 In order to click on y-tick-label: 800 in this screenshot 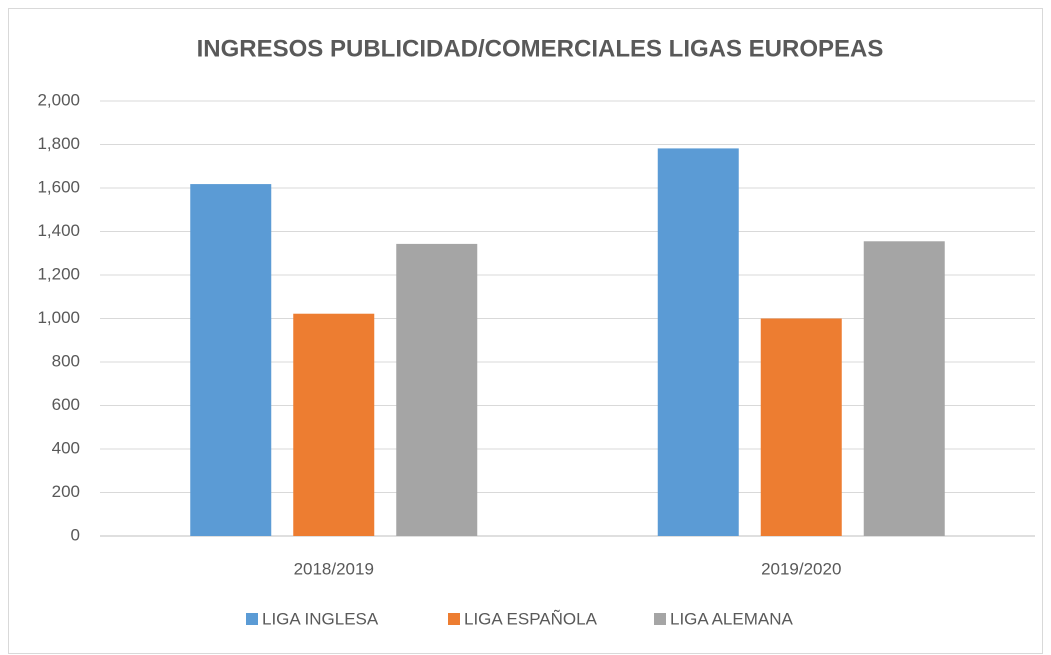, I will do `click(66, 360)`.